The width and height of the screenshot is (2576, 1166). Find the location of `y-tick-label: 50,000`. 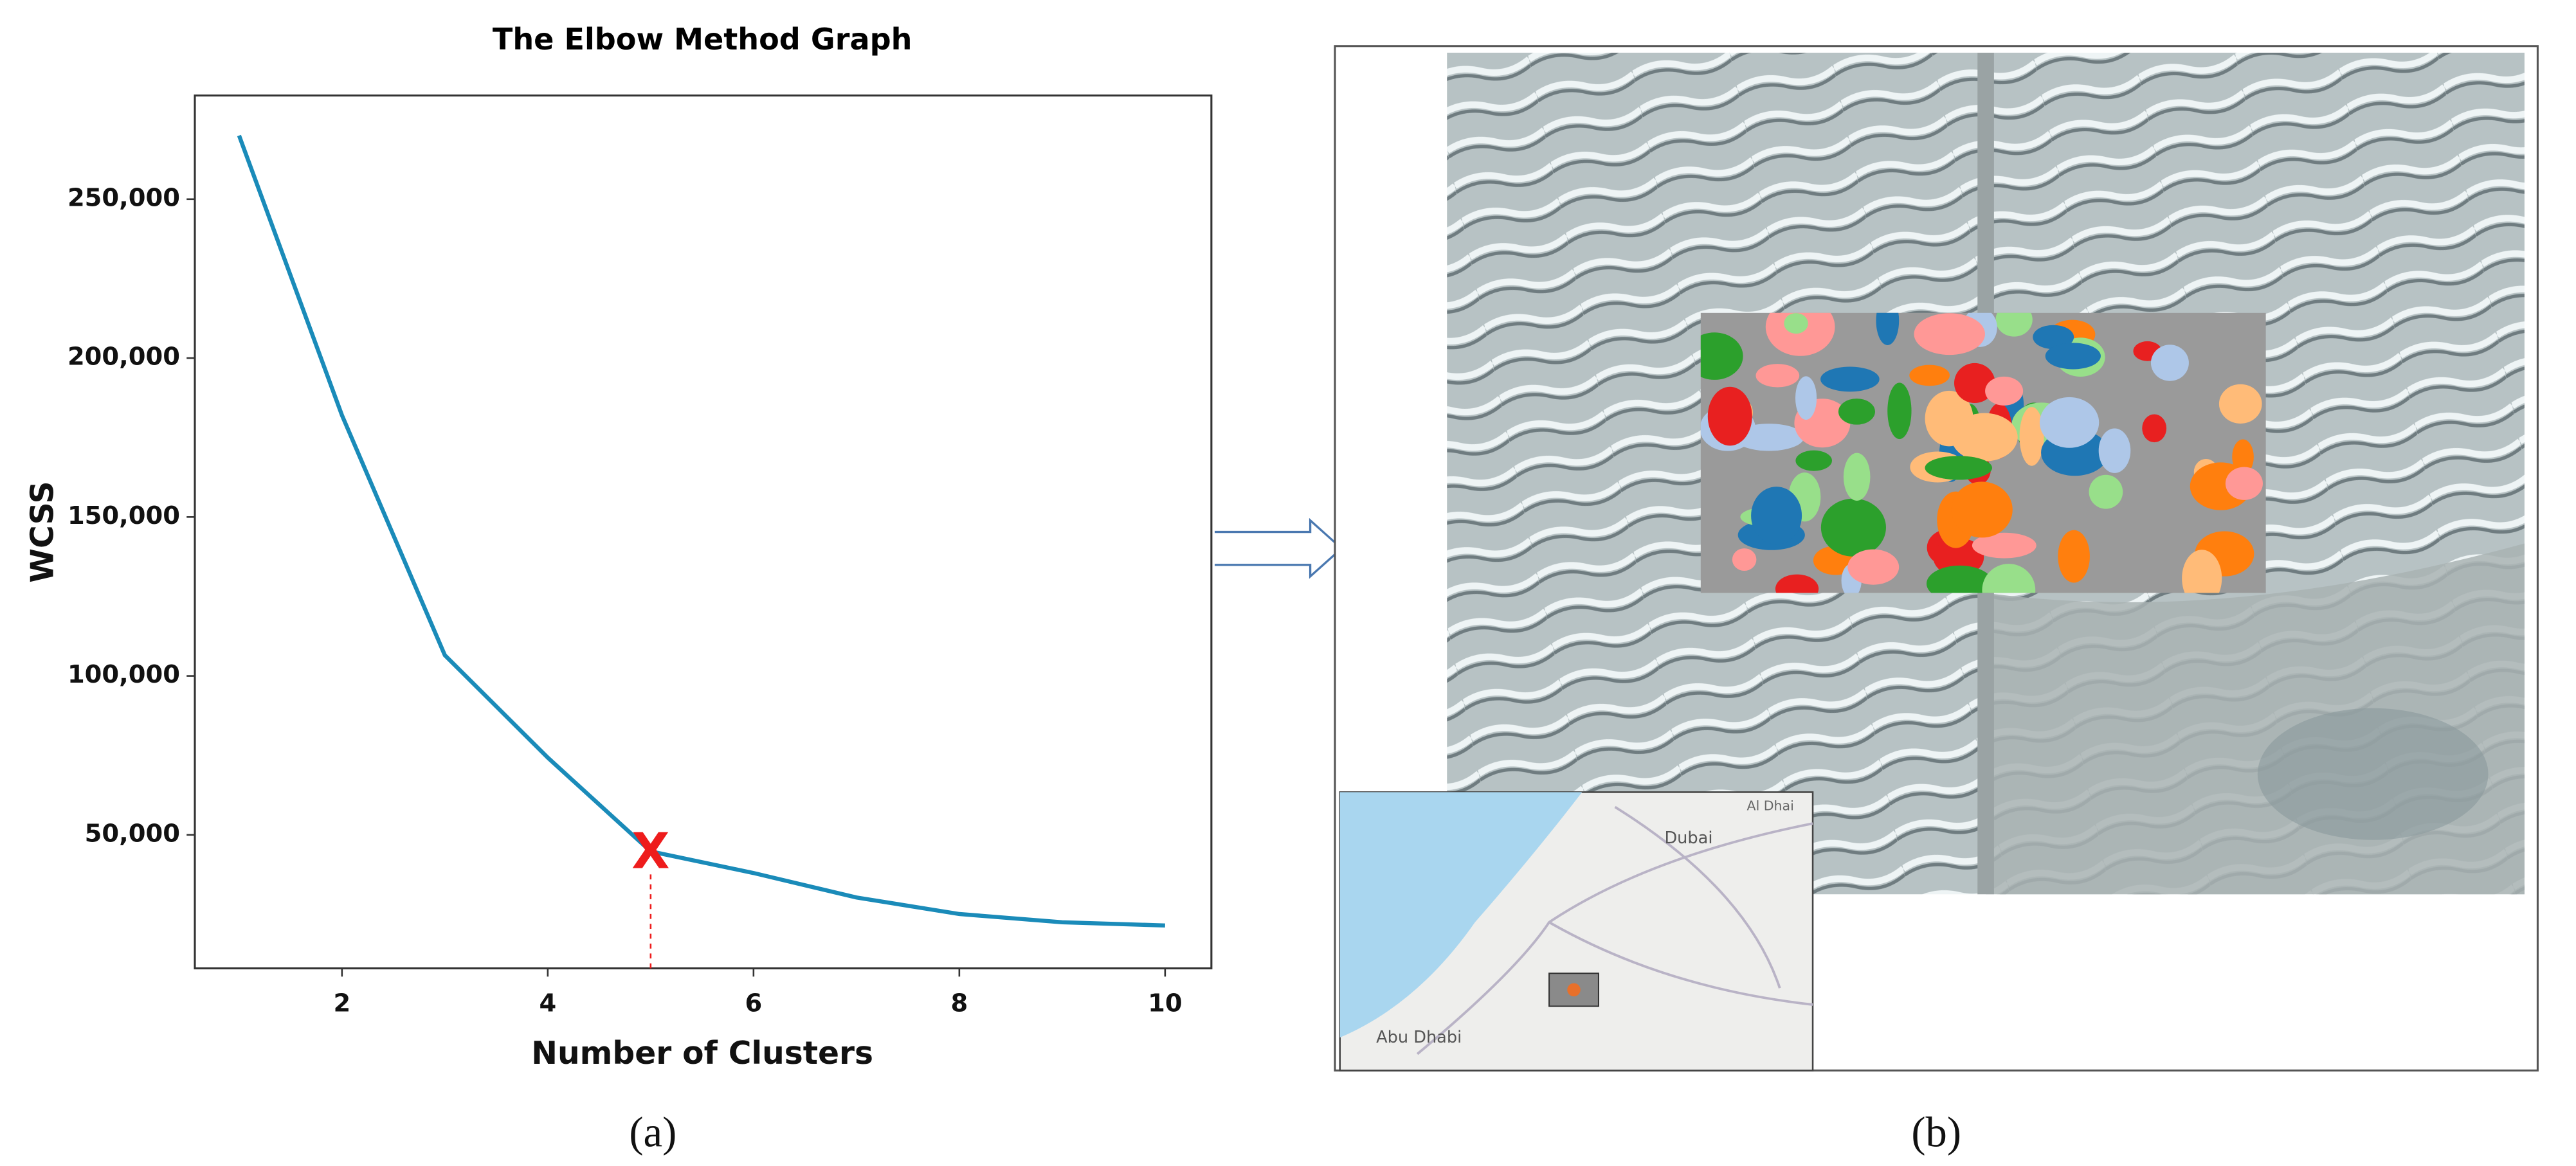

y-tick-label: 50,000 is located at coordinates (132, 833).